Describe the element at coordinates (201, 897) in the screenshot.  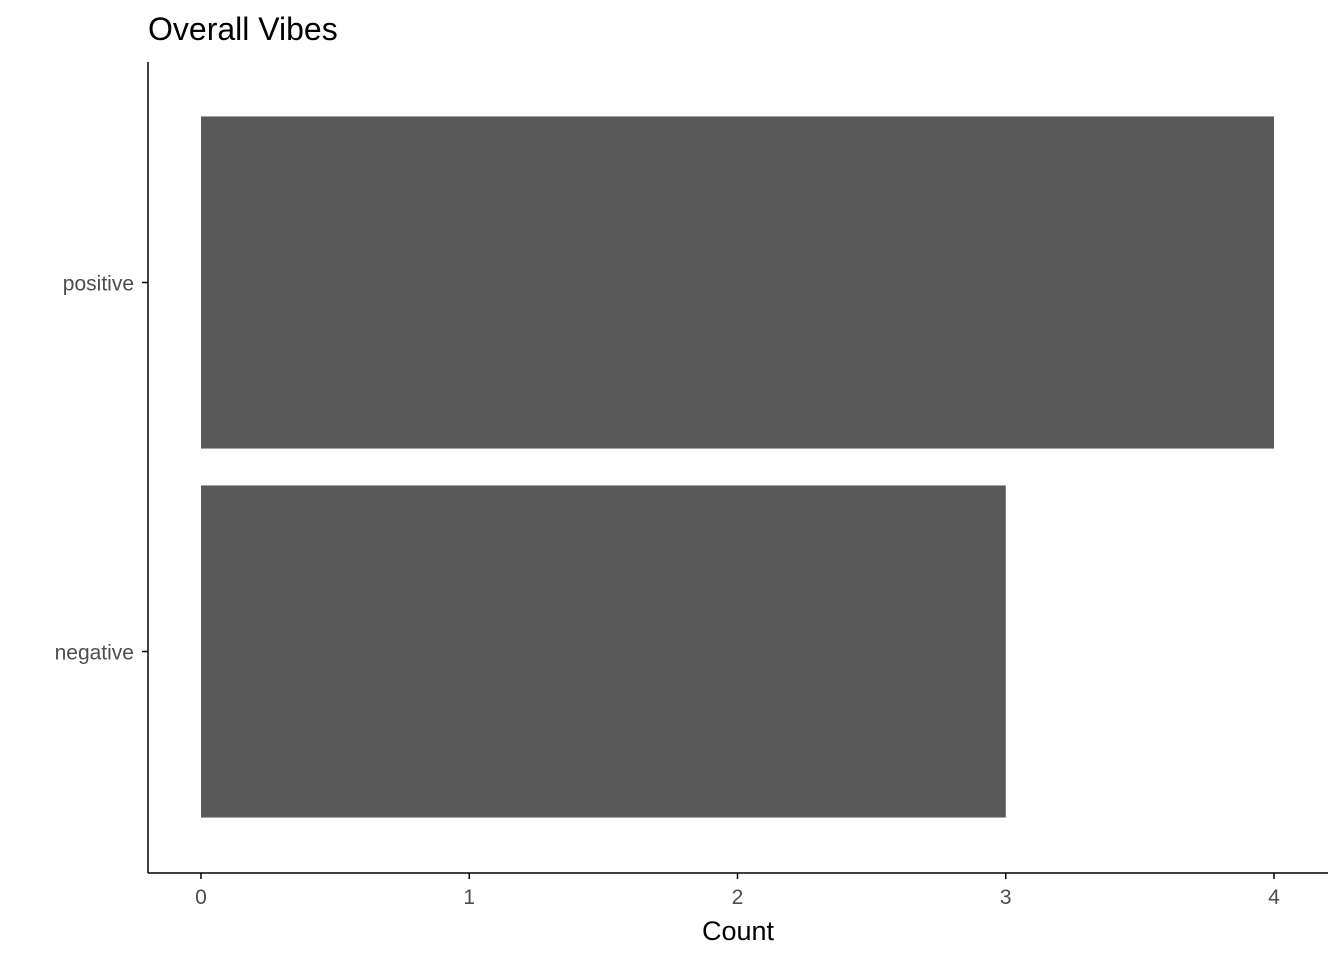
I see `x-tick-label-0: 0` at that location.